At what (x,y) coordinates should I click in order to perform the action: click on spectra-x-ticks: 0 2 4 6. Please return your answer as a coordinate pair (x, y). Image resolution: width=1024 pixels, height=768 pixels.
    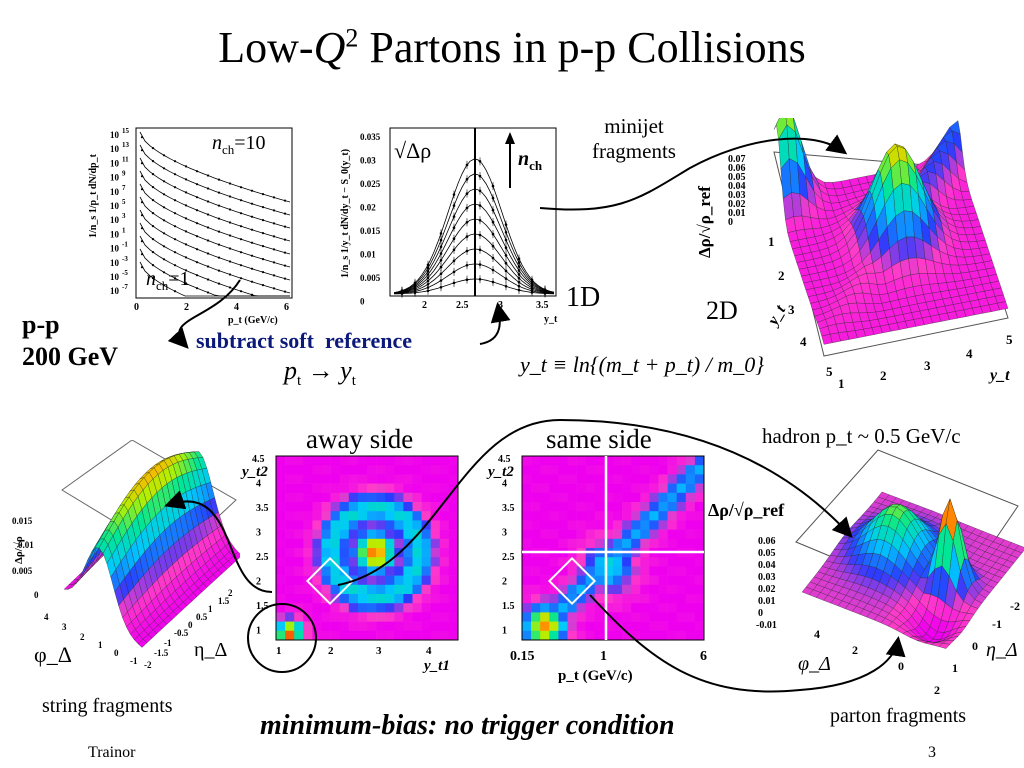
    Looking at the image, I should click on (211, 307).